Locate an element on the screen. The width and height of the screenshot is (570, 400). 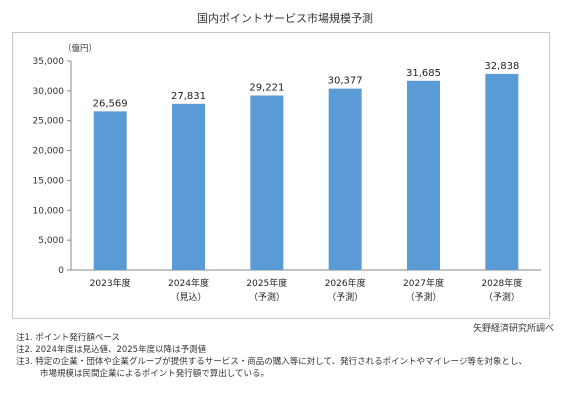
y-tick-label: 15,000 is located at coordinates (49, 181).